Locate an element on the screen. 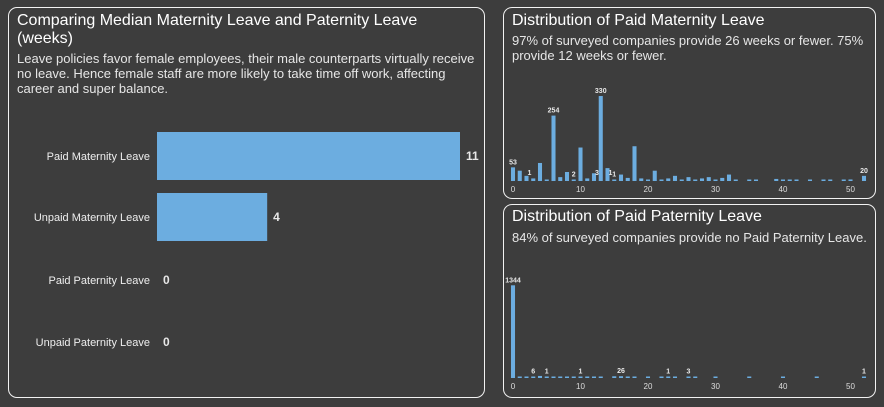 The height and width of the screenshot is (407, 884). category-label: Paid Paternity Leave is located at coordinates (99, 281).